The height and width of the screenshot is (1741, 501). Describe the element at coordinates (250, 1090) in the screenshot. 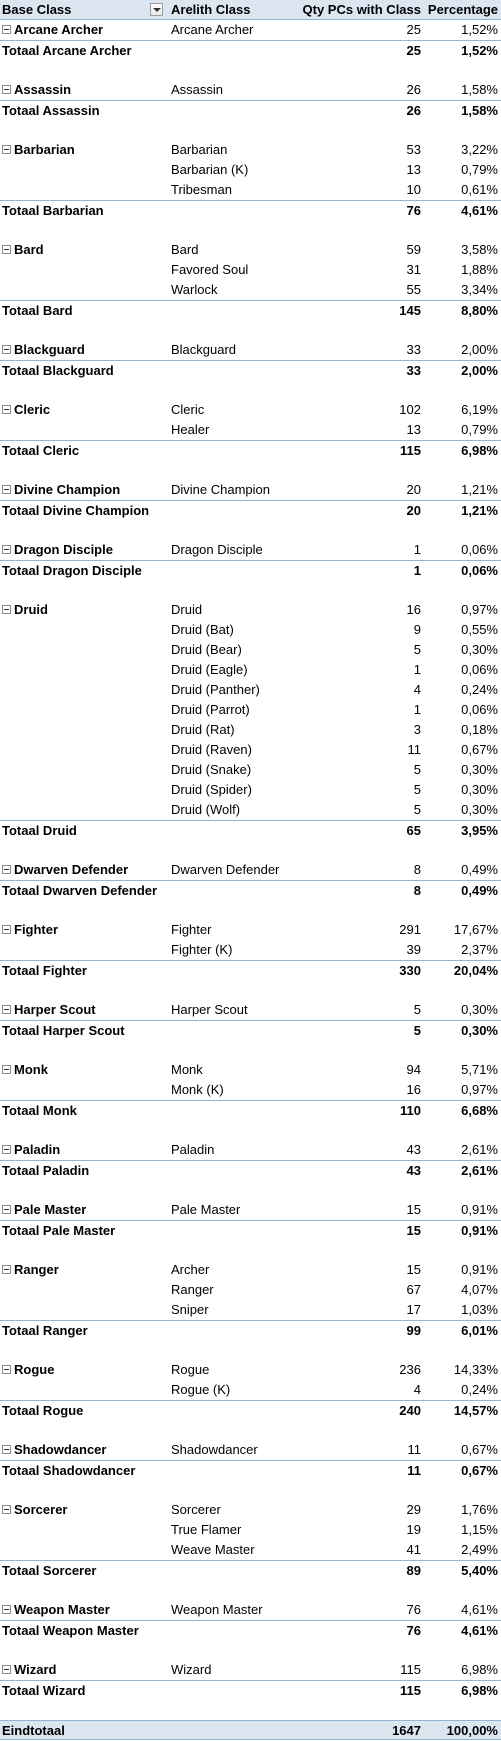

I see `pivot-row: Monk (K) 16 0,97%` at that location.